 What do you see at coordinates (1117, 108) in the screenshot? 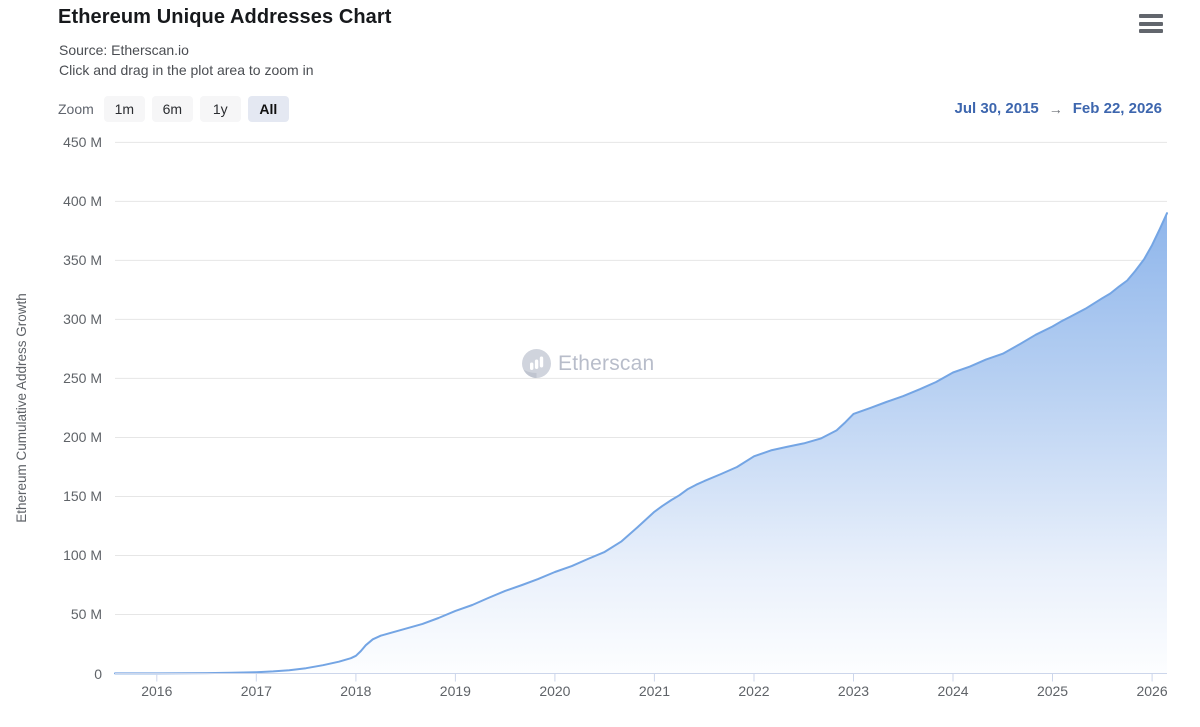
I see `range-end-date: Feb 22, 2026` at bounding box center [1117, 108].